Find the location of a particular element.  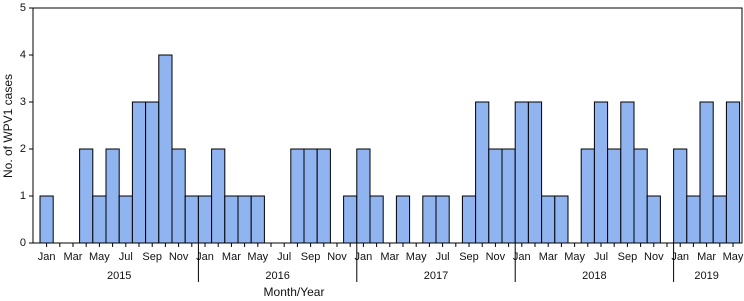

year-label: 2015 is located at coordinates (119, 276).